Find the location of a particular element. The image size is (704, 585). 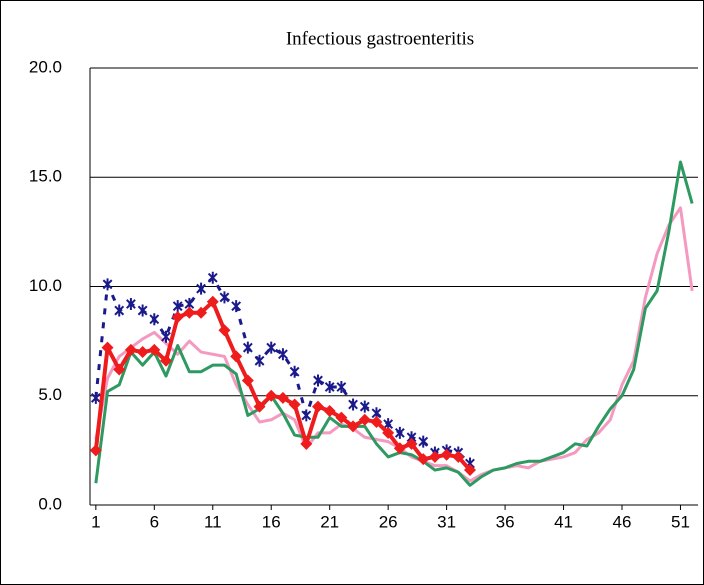

y-tick-label: 5.0 is located at coordinates (50, 394).